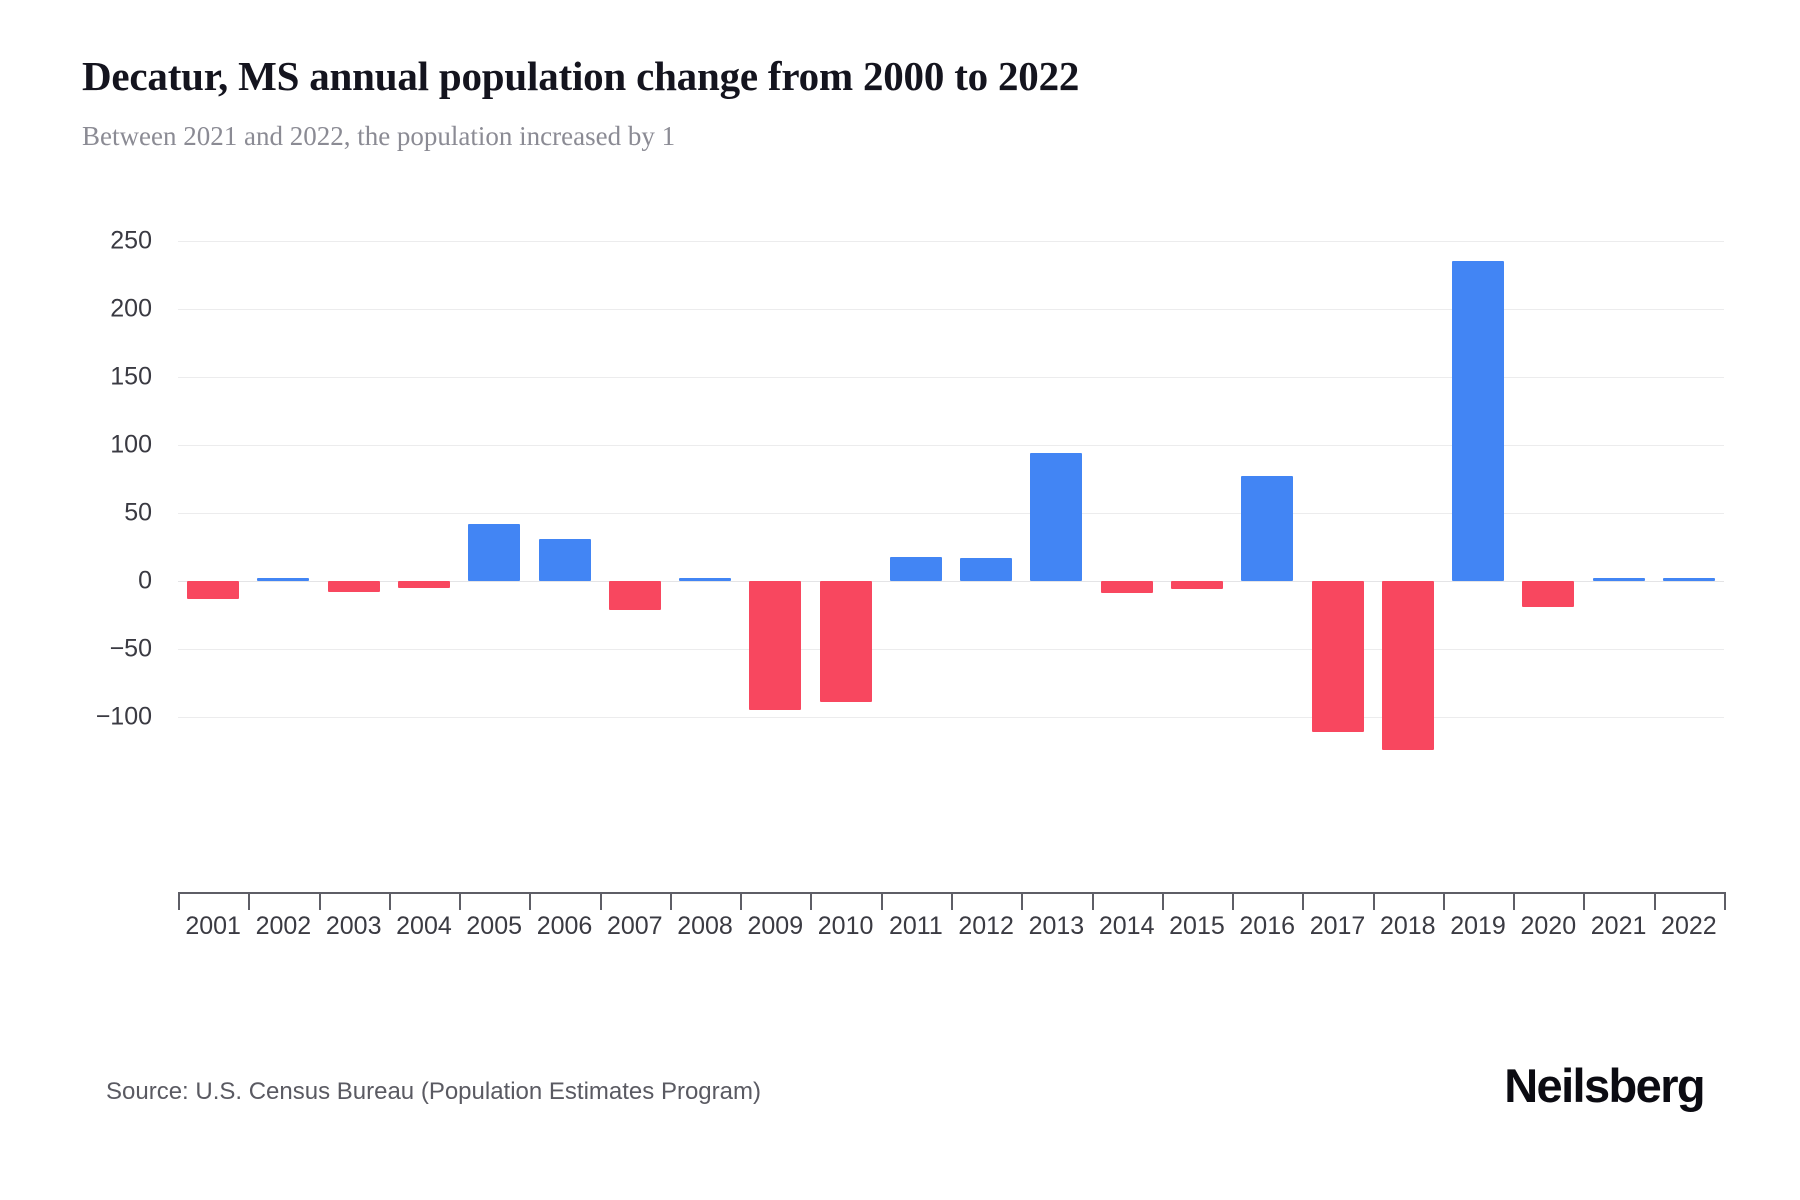 This screenshot has width=1800, height=1200. I want to click on bar-2015, so click(1196, 585).